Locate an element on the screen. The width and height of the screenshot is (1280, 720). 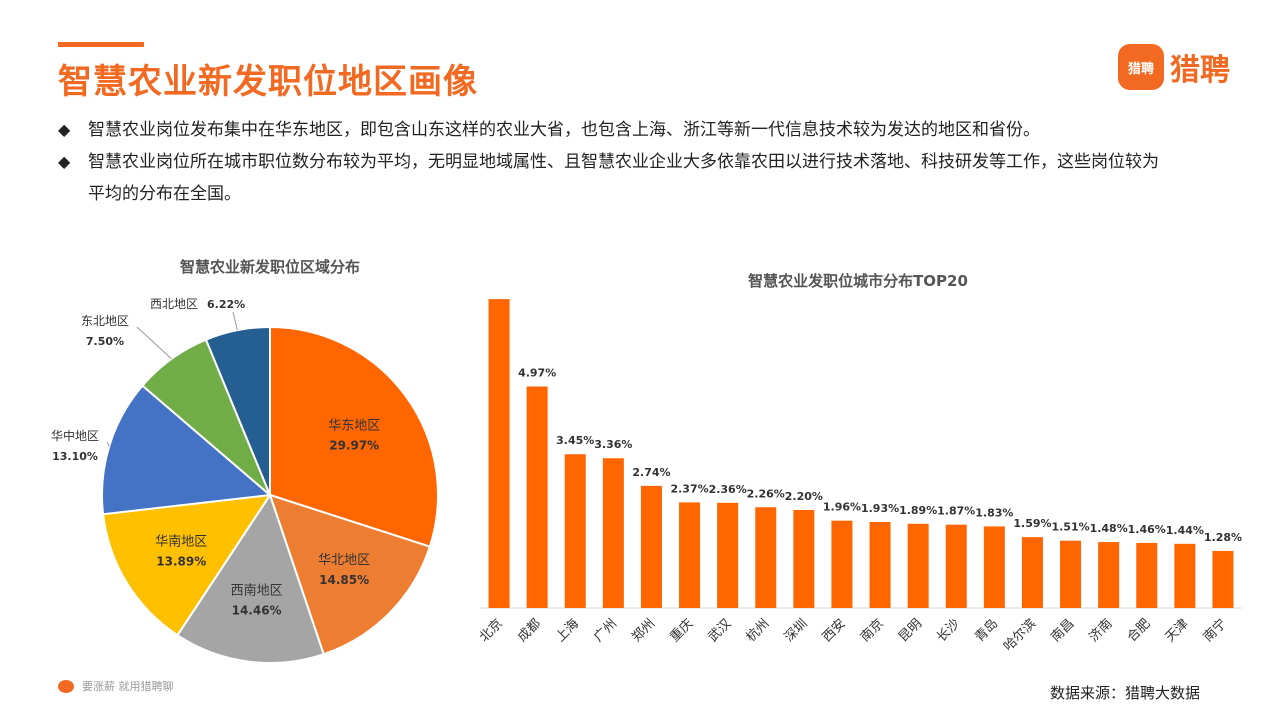
x-tick-label: 杭州 is located at coordinates (758, 630).